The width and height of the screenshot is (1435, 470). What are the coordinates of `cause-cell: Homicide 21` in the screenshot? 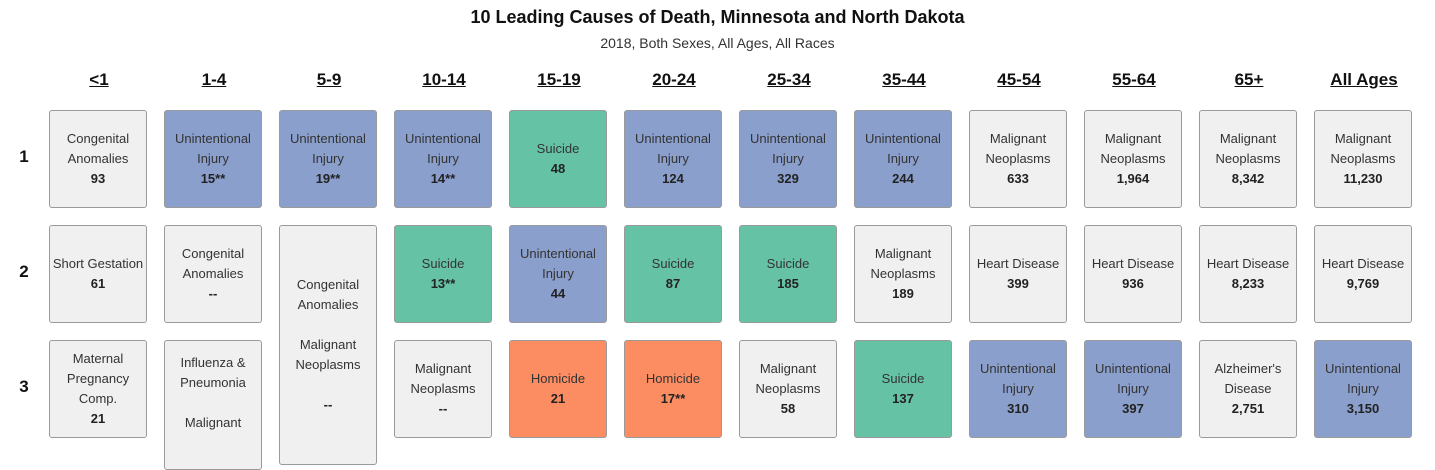 It's located at (558, 389).